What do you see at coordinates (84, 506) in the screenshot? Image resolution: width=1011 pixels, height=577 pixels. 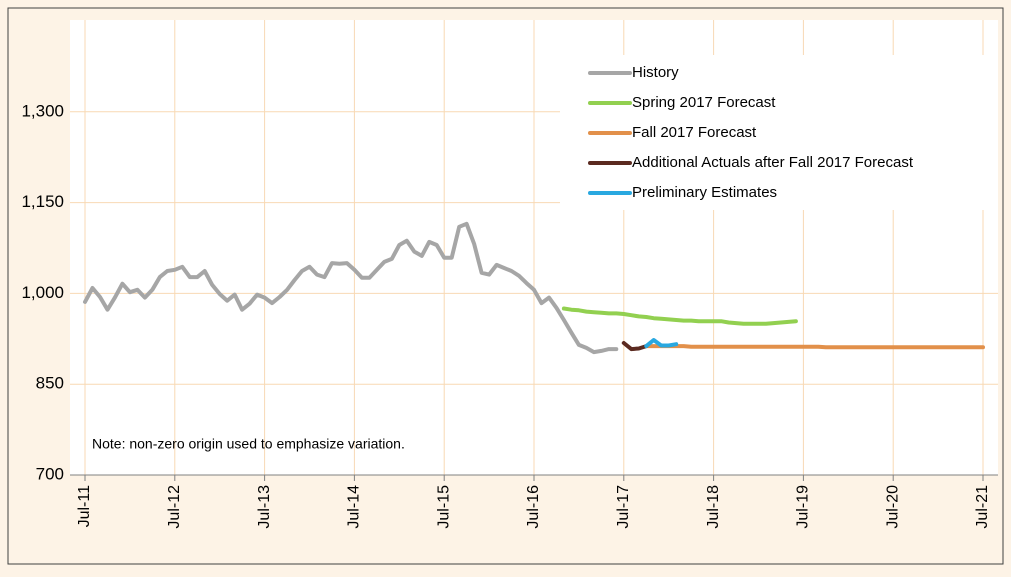 I see `x-tick-label: Jul-11` at bounding box center [84, 506].